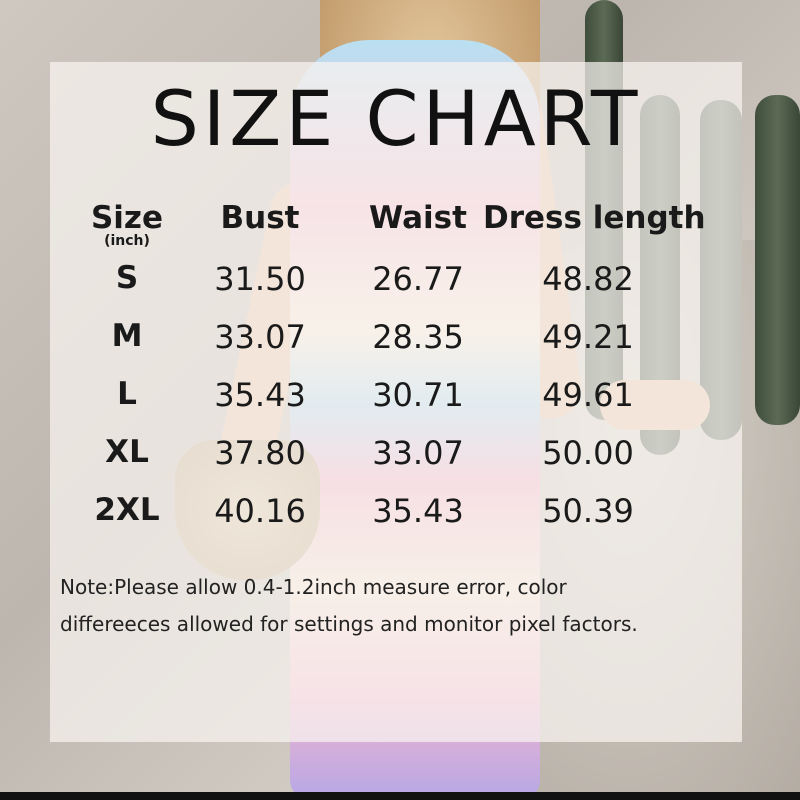  I want to click on bottom-border, so click(400, 796).